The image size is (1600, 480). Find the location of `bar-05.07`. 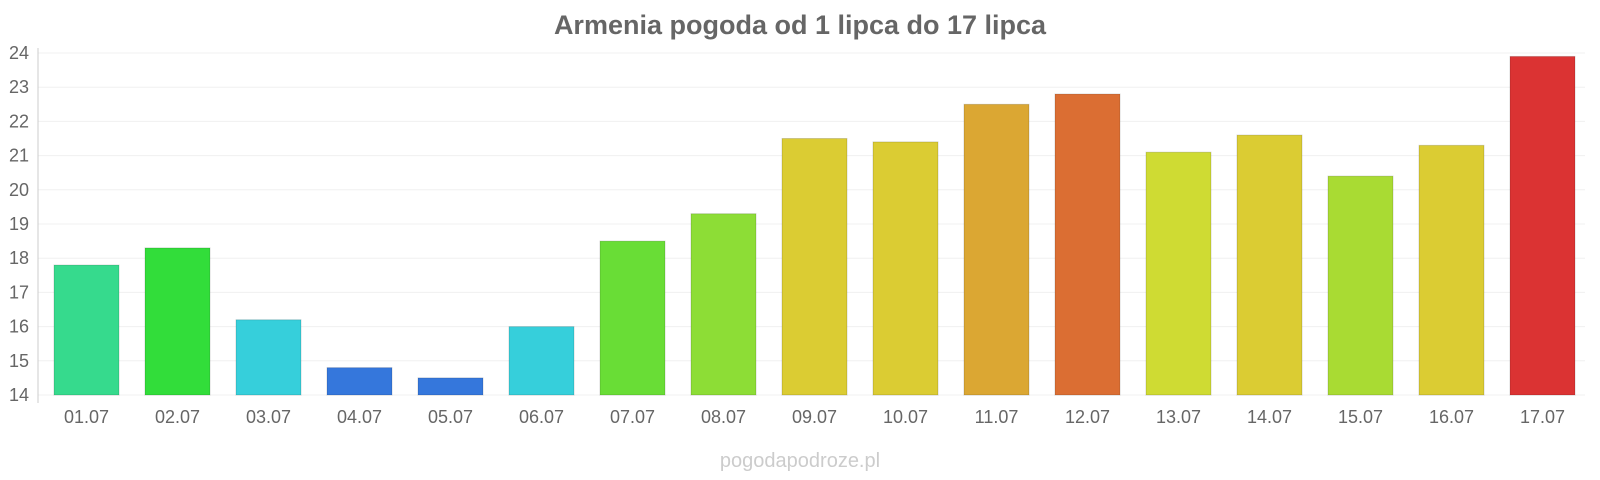

bar-05.07 is located at coordinates (450, 386).